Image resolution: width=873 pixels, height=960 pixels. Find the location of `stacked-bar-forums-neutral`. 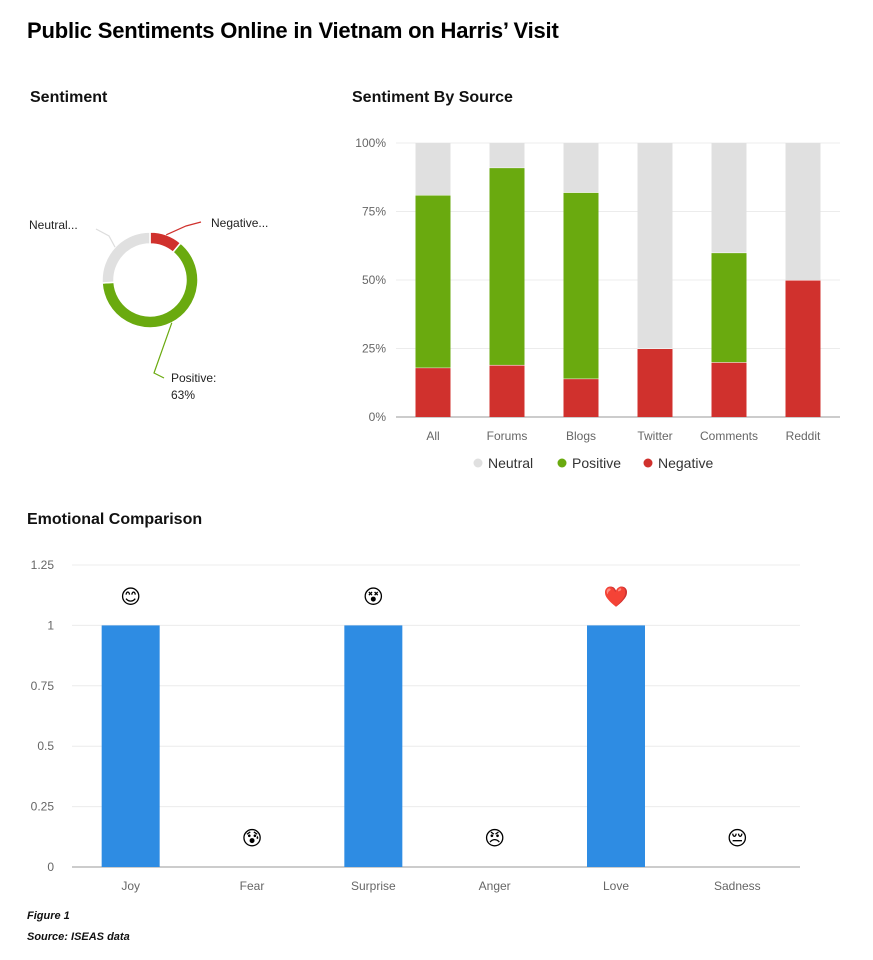

stacked-bar-forums-neutral is located at coordinates (507, 155).